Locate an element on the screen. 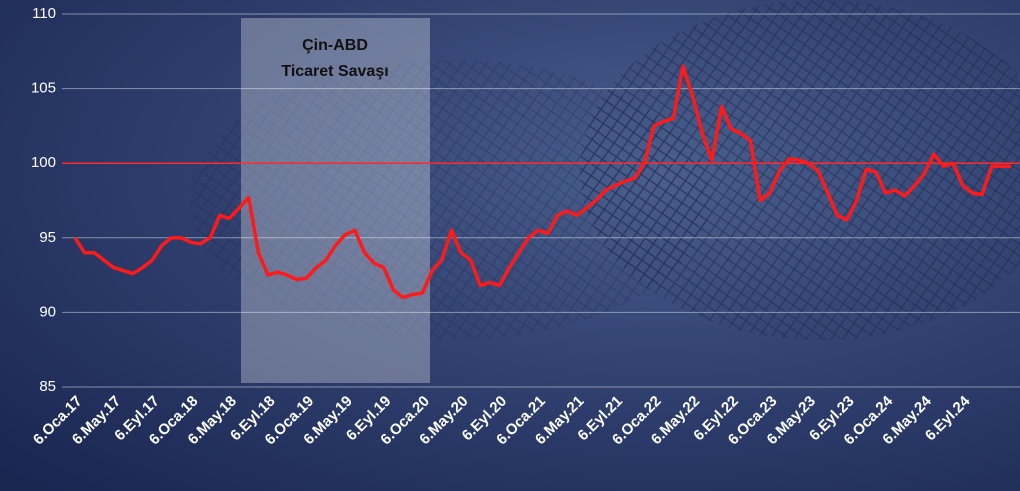 The height and width of the screenshot is (491, 1020). annotation: Ticaret Savaşı is located at coordinates (334, 71).